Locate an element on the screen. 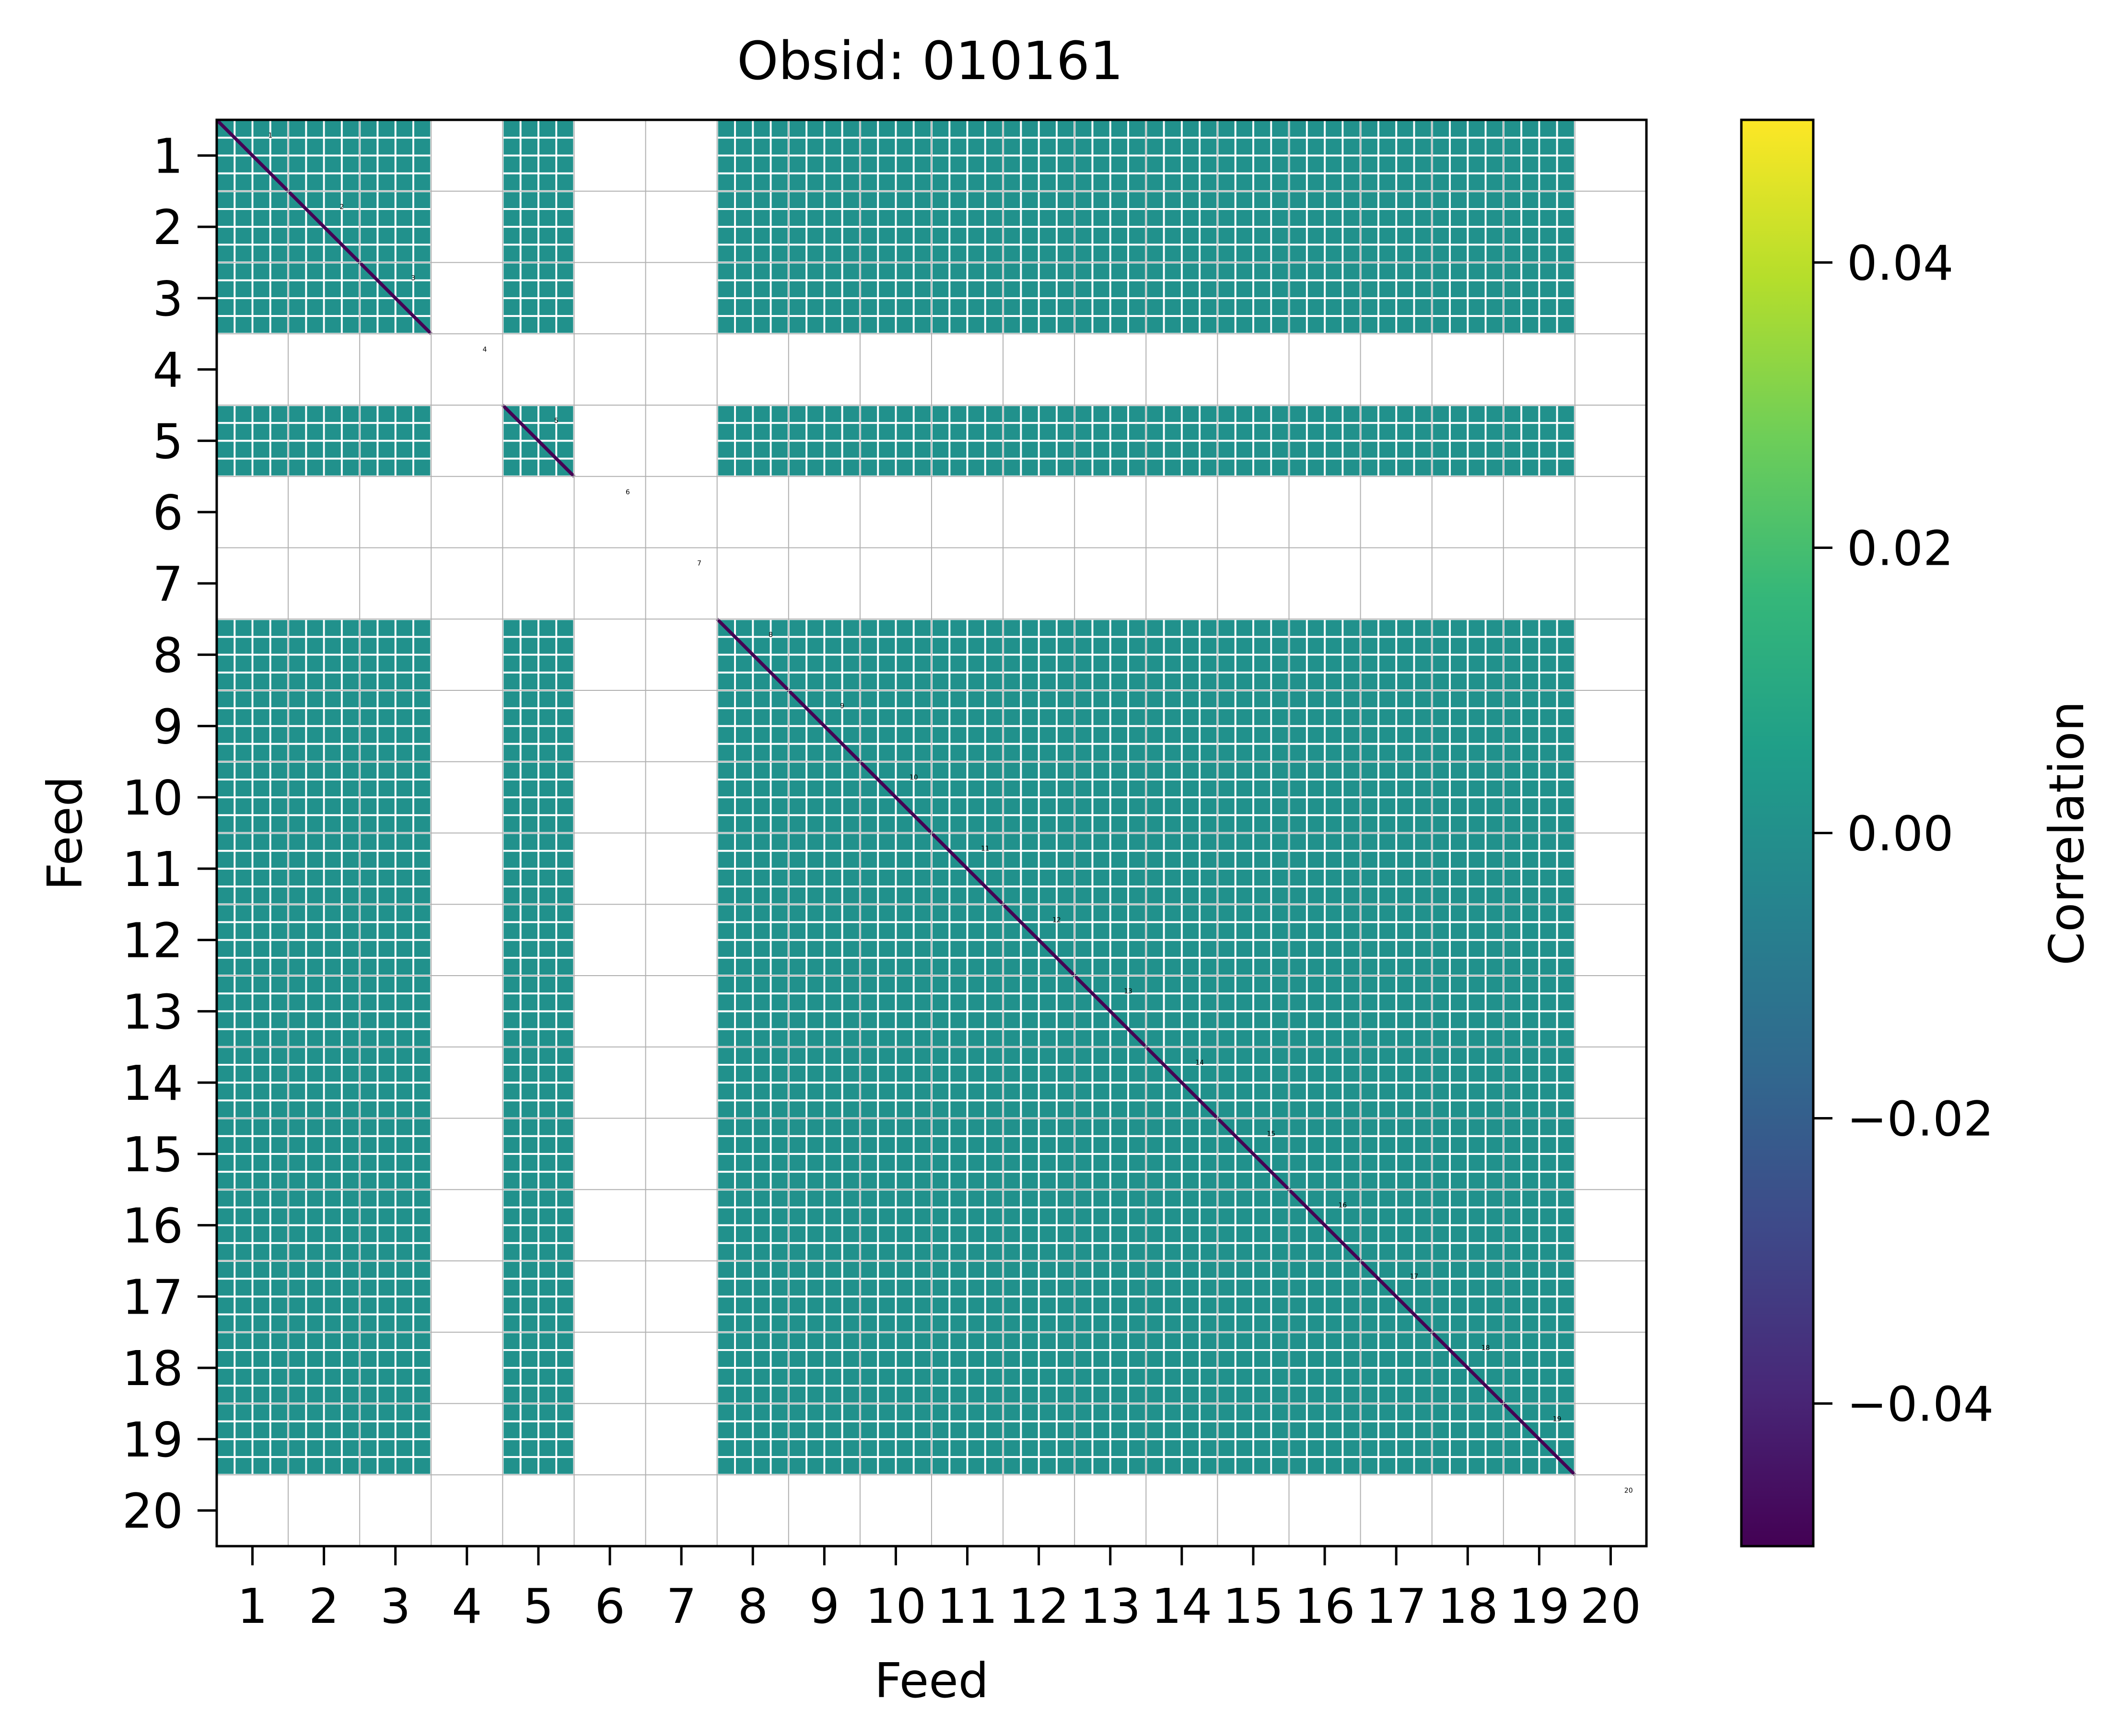 The image size is (2111, 1736). feed-annotation-16: 16 is located at coordinates (1342, 1205).